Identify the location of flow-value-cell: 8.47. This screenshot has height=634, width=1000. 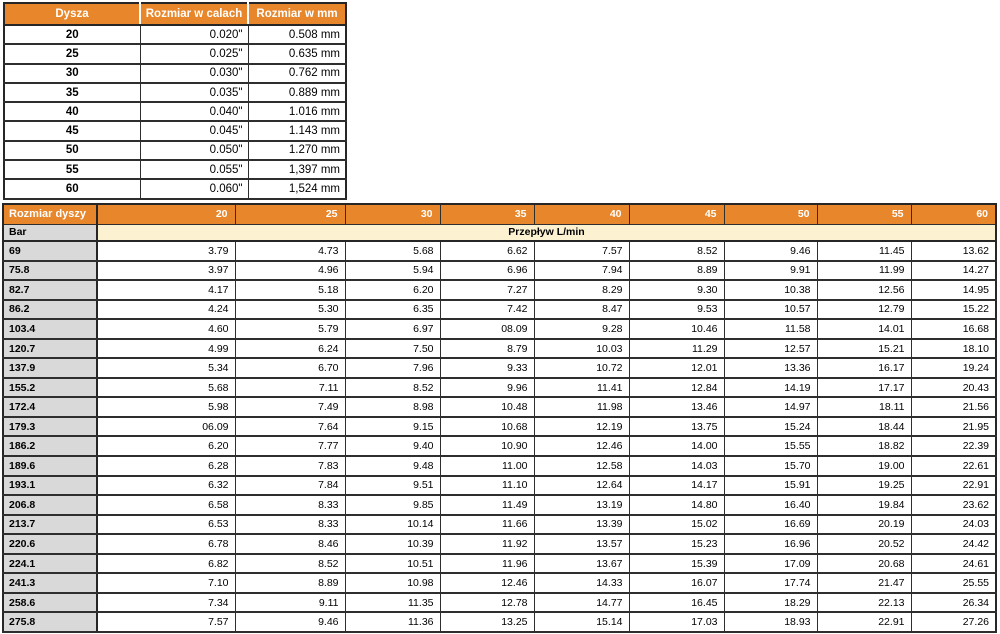
(581, 309).